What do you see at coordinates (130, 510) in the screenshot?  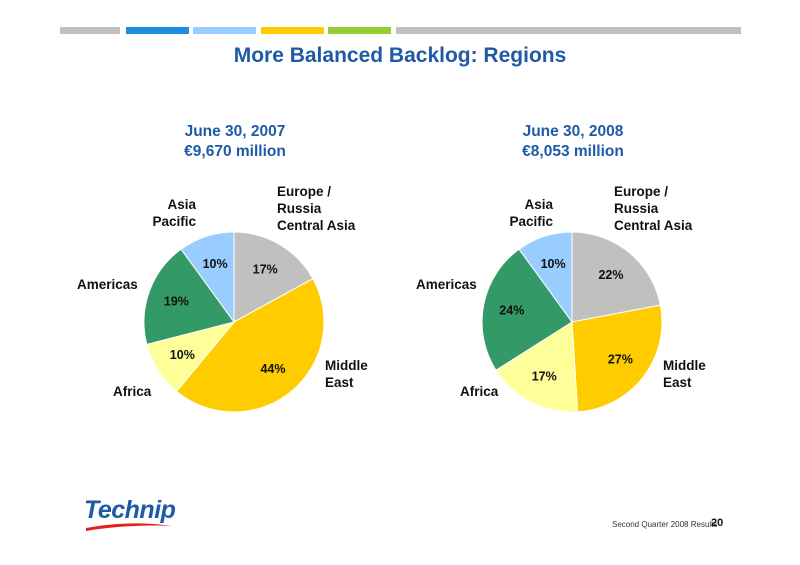 I see `logo-wordmark: Technip` at bounding box center [130, 510].